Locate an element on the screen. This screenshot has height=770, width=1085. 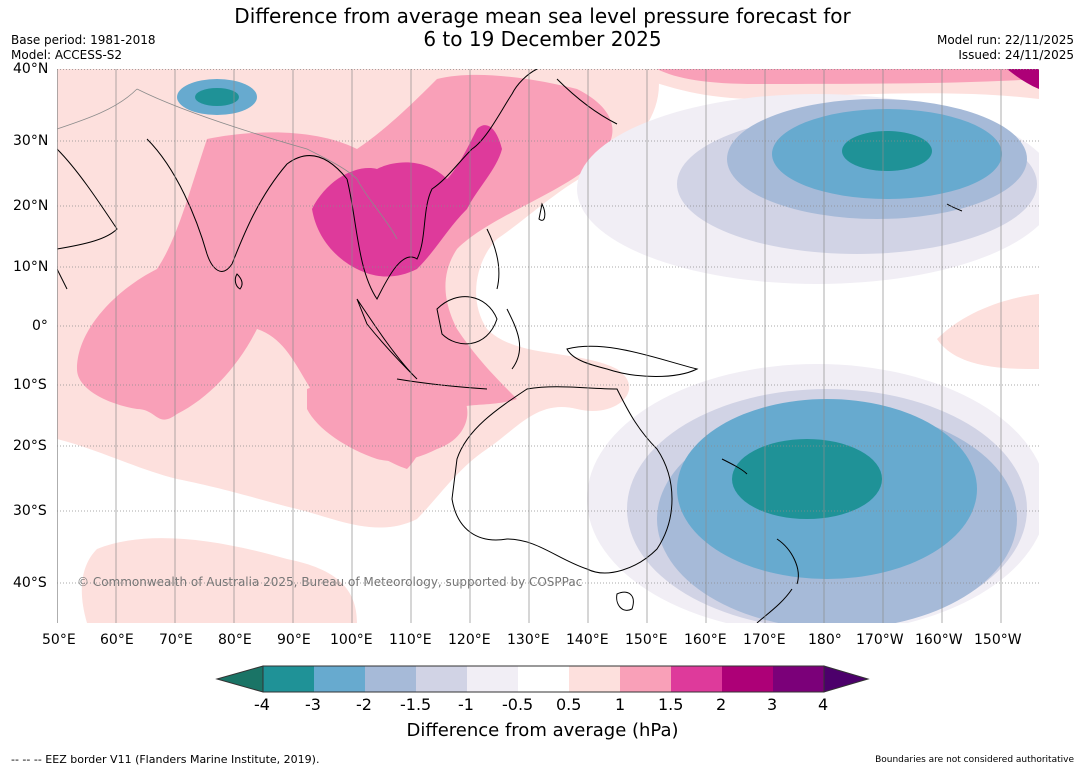
coast-indochina is located at coordinates (409, 224).